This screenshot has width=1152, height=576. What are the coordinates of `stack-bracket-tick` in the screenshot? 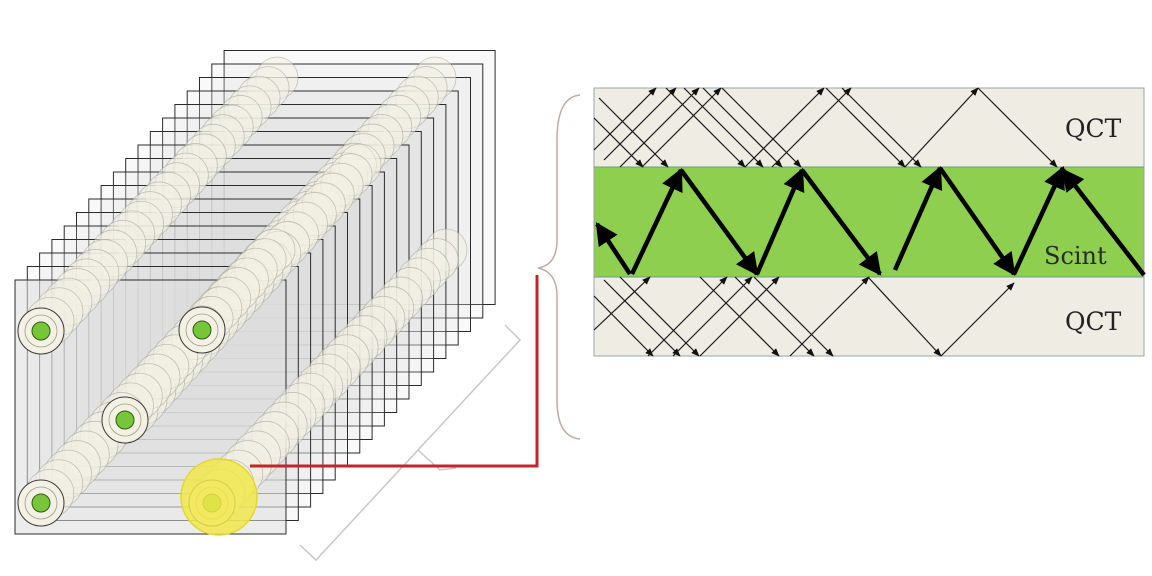 It's located at (437, 460).